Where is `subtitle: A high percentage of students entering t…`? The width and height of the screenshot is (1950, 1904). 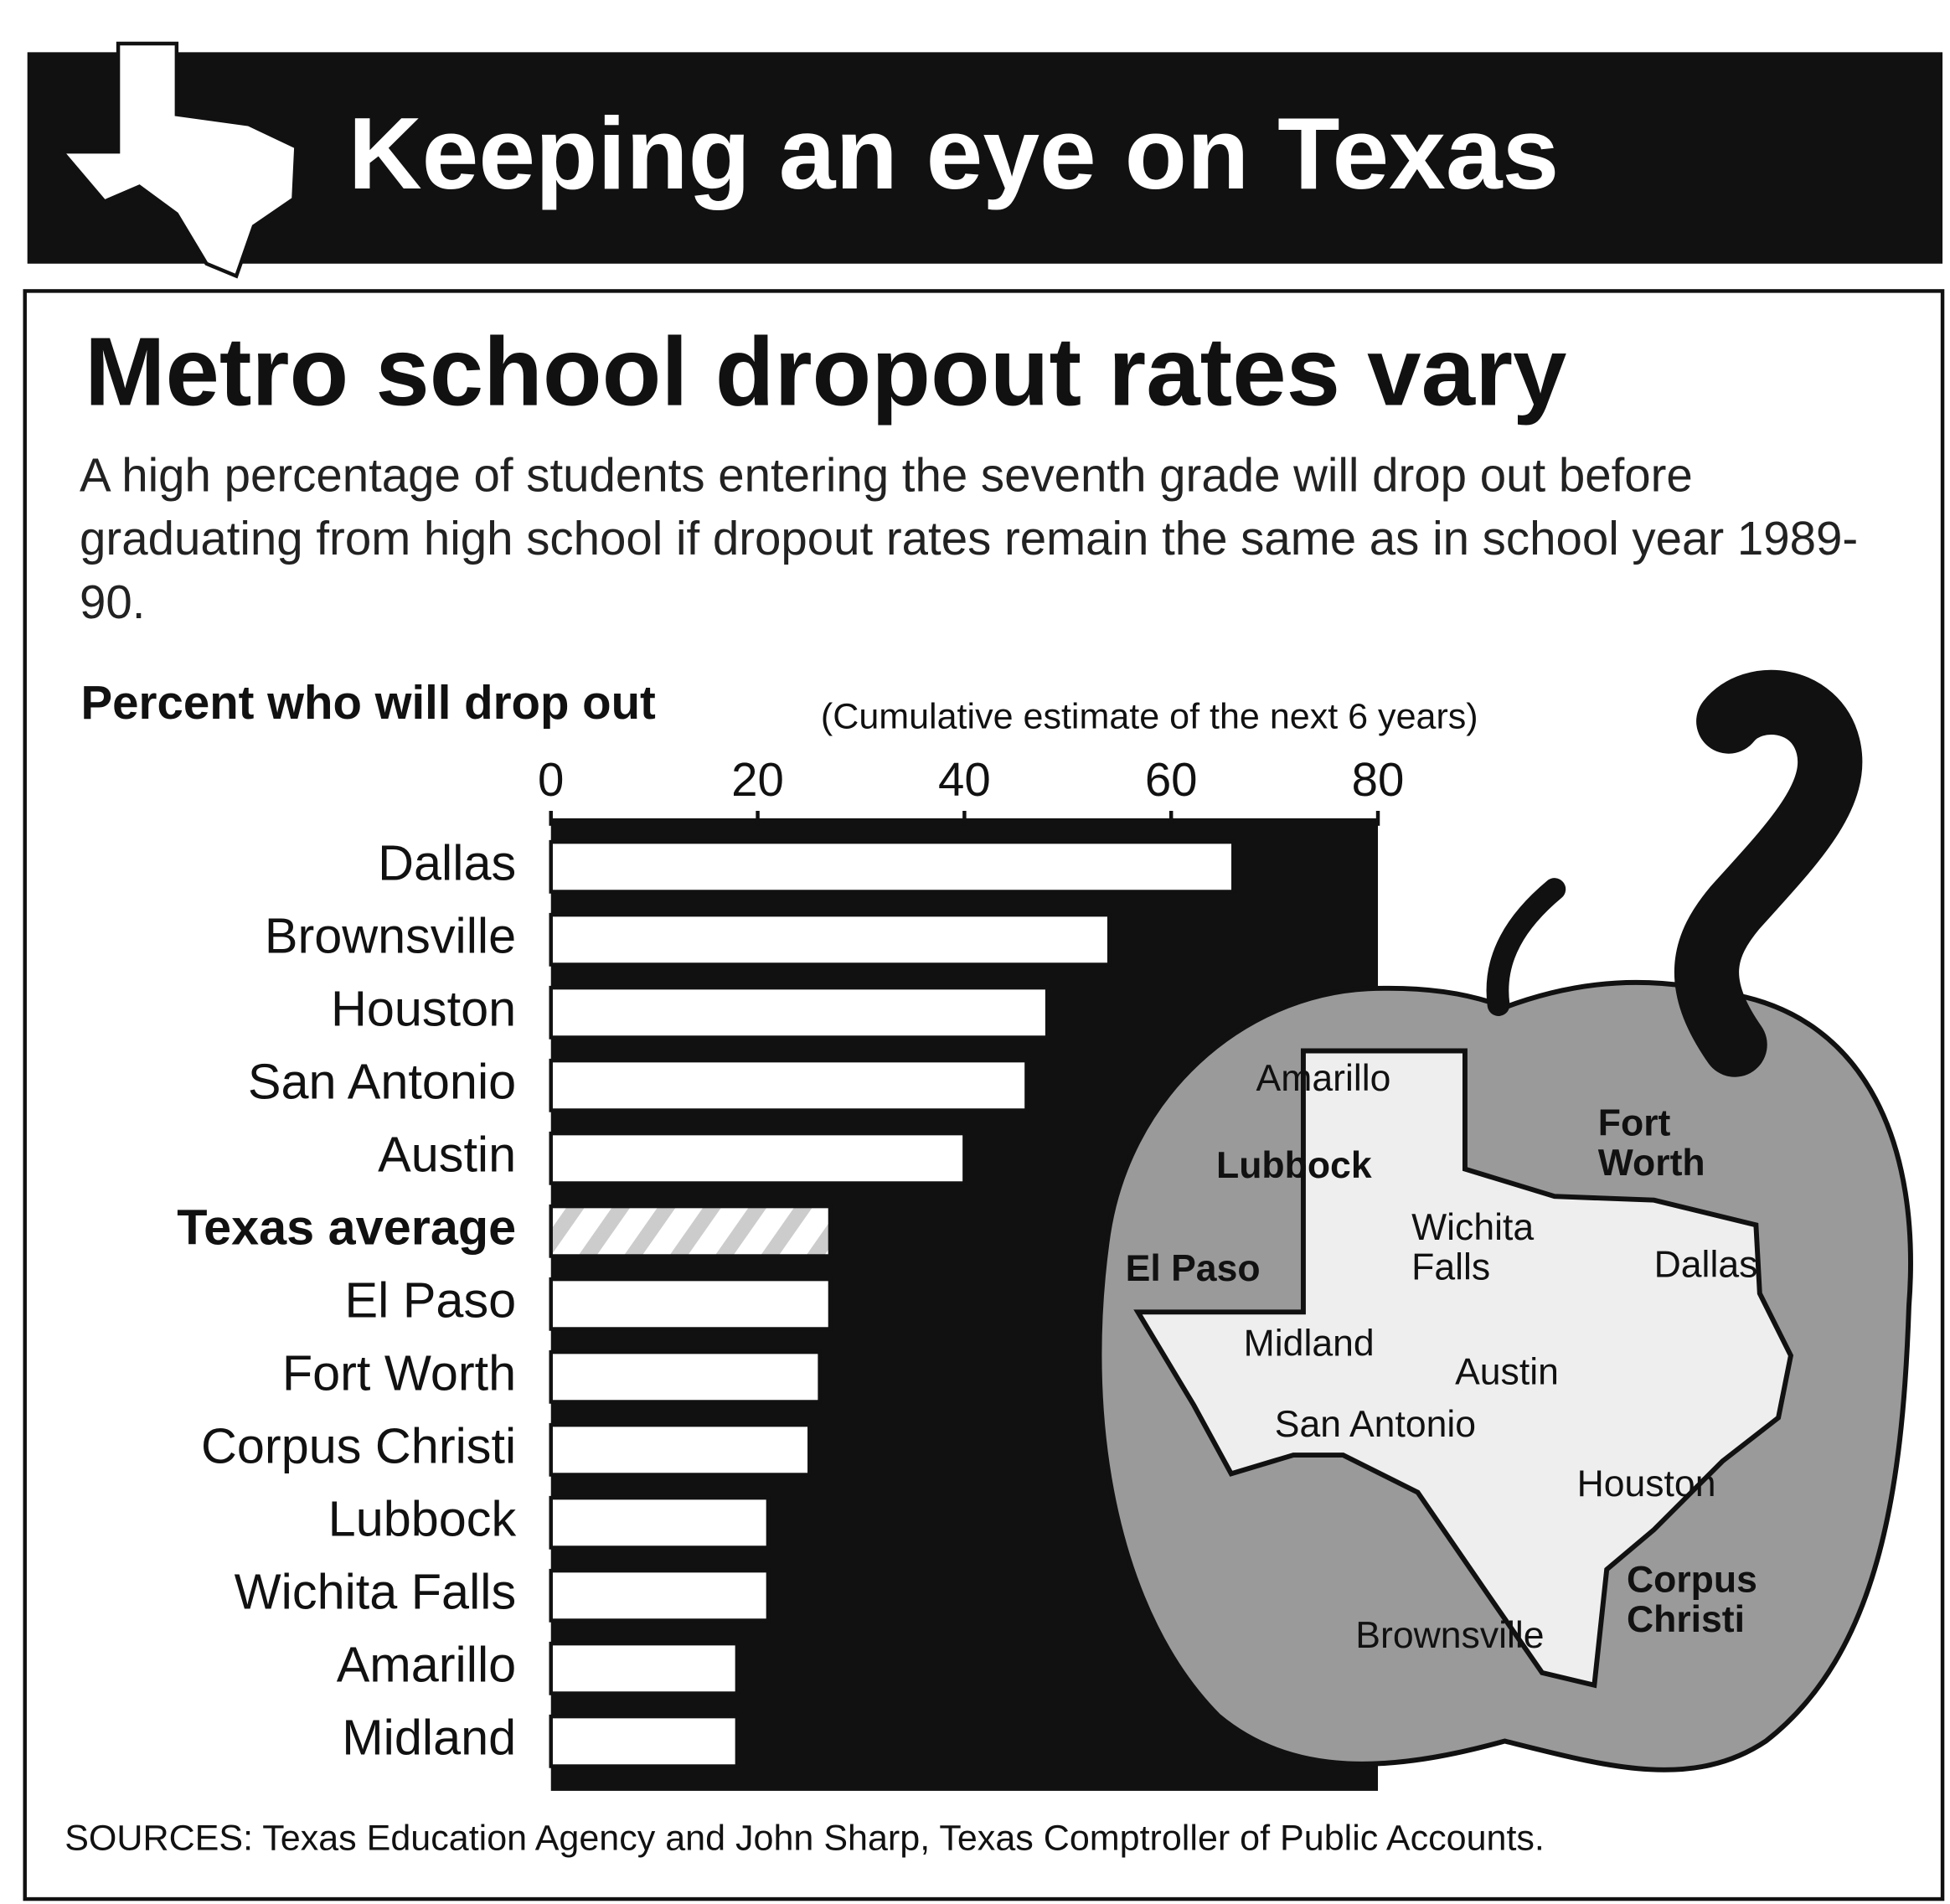
subtitle: A high percentage of students entering t… is located at coordinates (969, 540).